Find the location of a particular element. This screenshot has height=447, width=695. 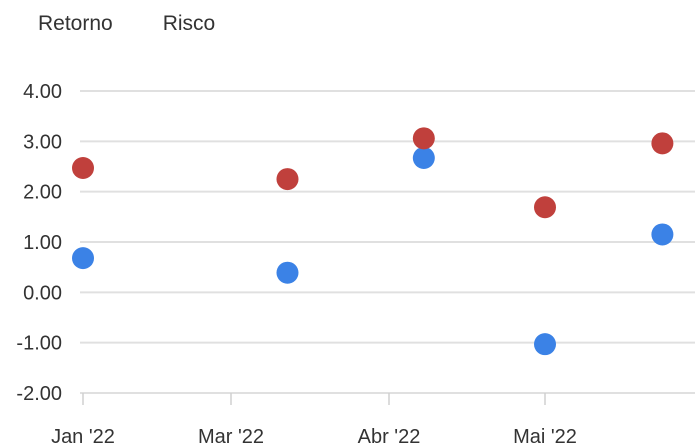

legend-item-retorno: Retorno is located at coordinates (75, 23).